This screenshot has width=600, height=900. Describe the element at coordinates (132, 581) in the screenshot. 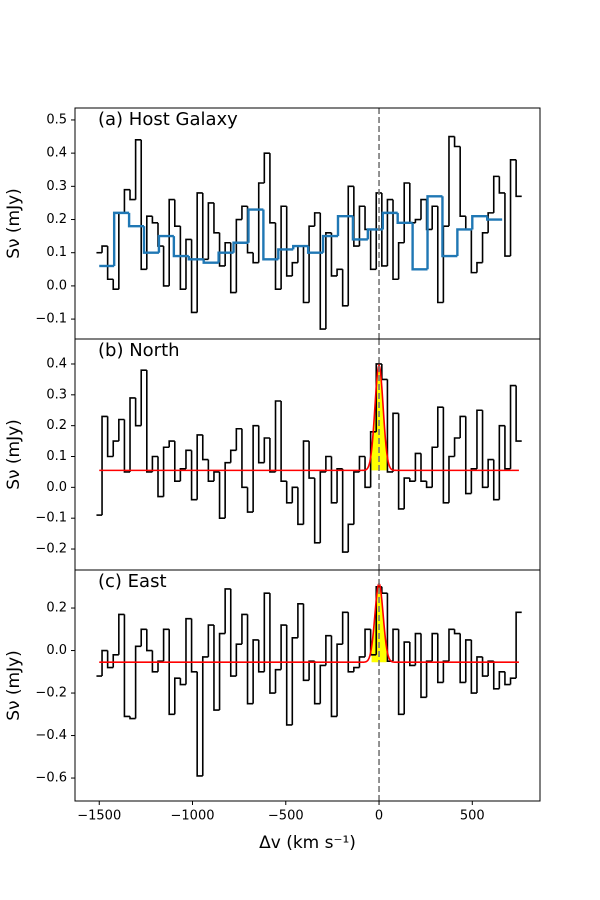

I see `panel-title: (c) East` at that location.